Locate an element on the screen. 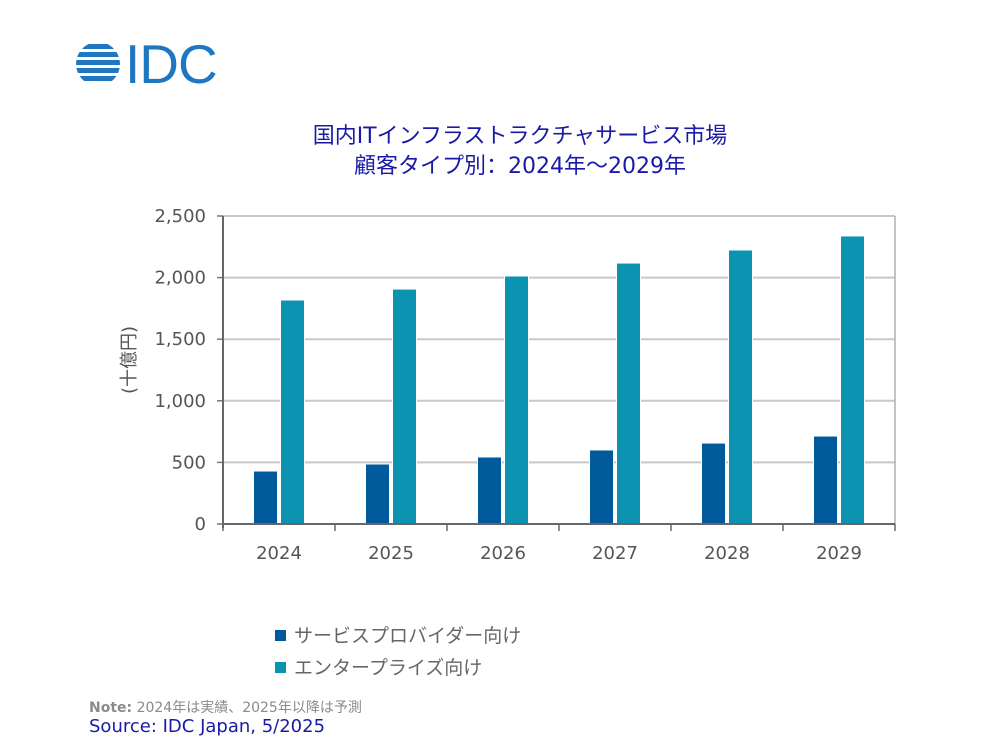  y-tick-label: 2,000 is located at coordinates (180, 278).